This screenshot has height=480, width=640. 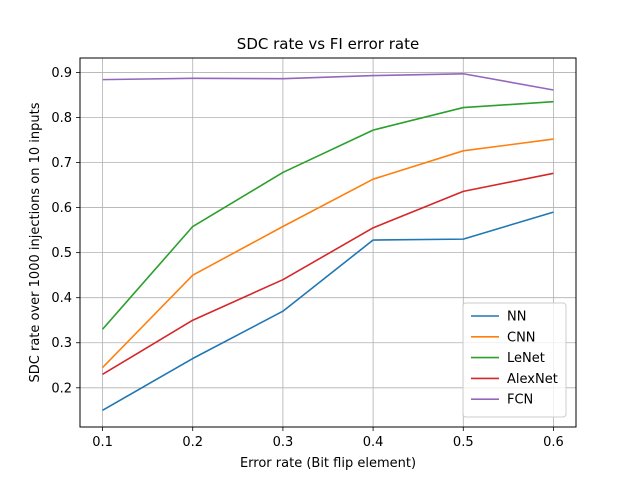 I want to click on x-tick-label: 0.4, so click(x=373, y=442).